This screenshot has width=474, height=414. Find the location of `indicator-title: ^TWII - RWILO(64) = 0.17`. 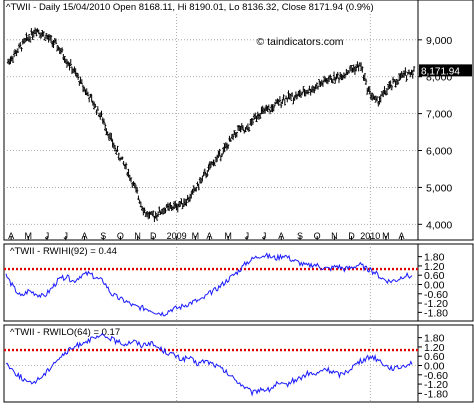

indicator-title: ^TWII - RWILO(64) = 0.17 is located at coordinates (65, 332).